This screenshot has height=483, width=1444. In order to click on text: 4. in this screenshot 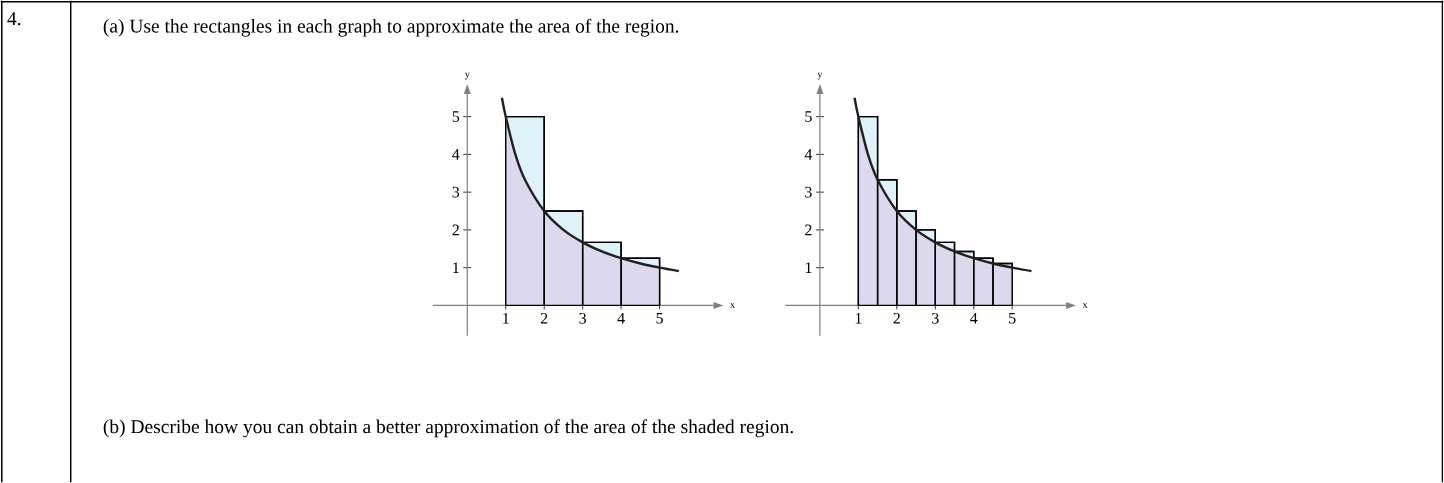, I will do `click(14, 19)`.